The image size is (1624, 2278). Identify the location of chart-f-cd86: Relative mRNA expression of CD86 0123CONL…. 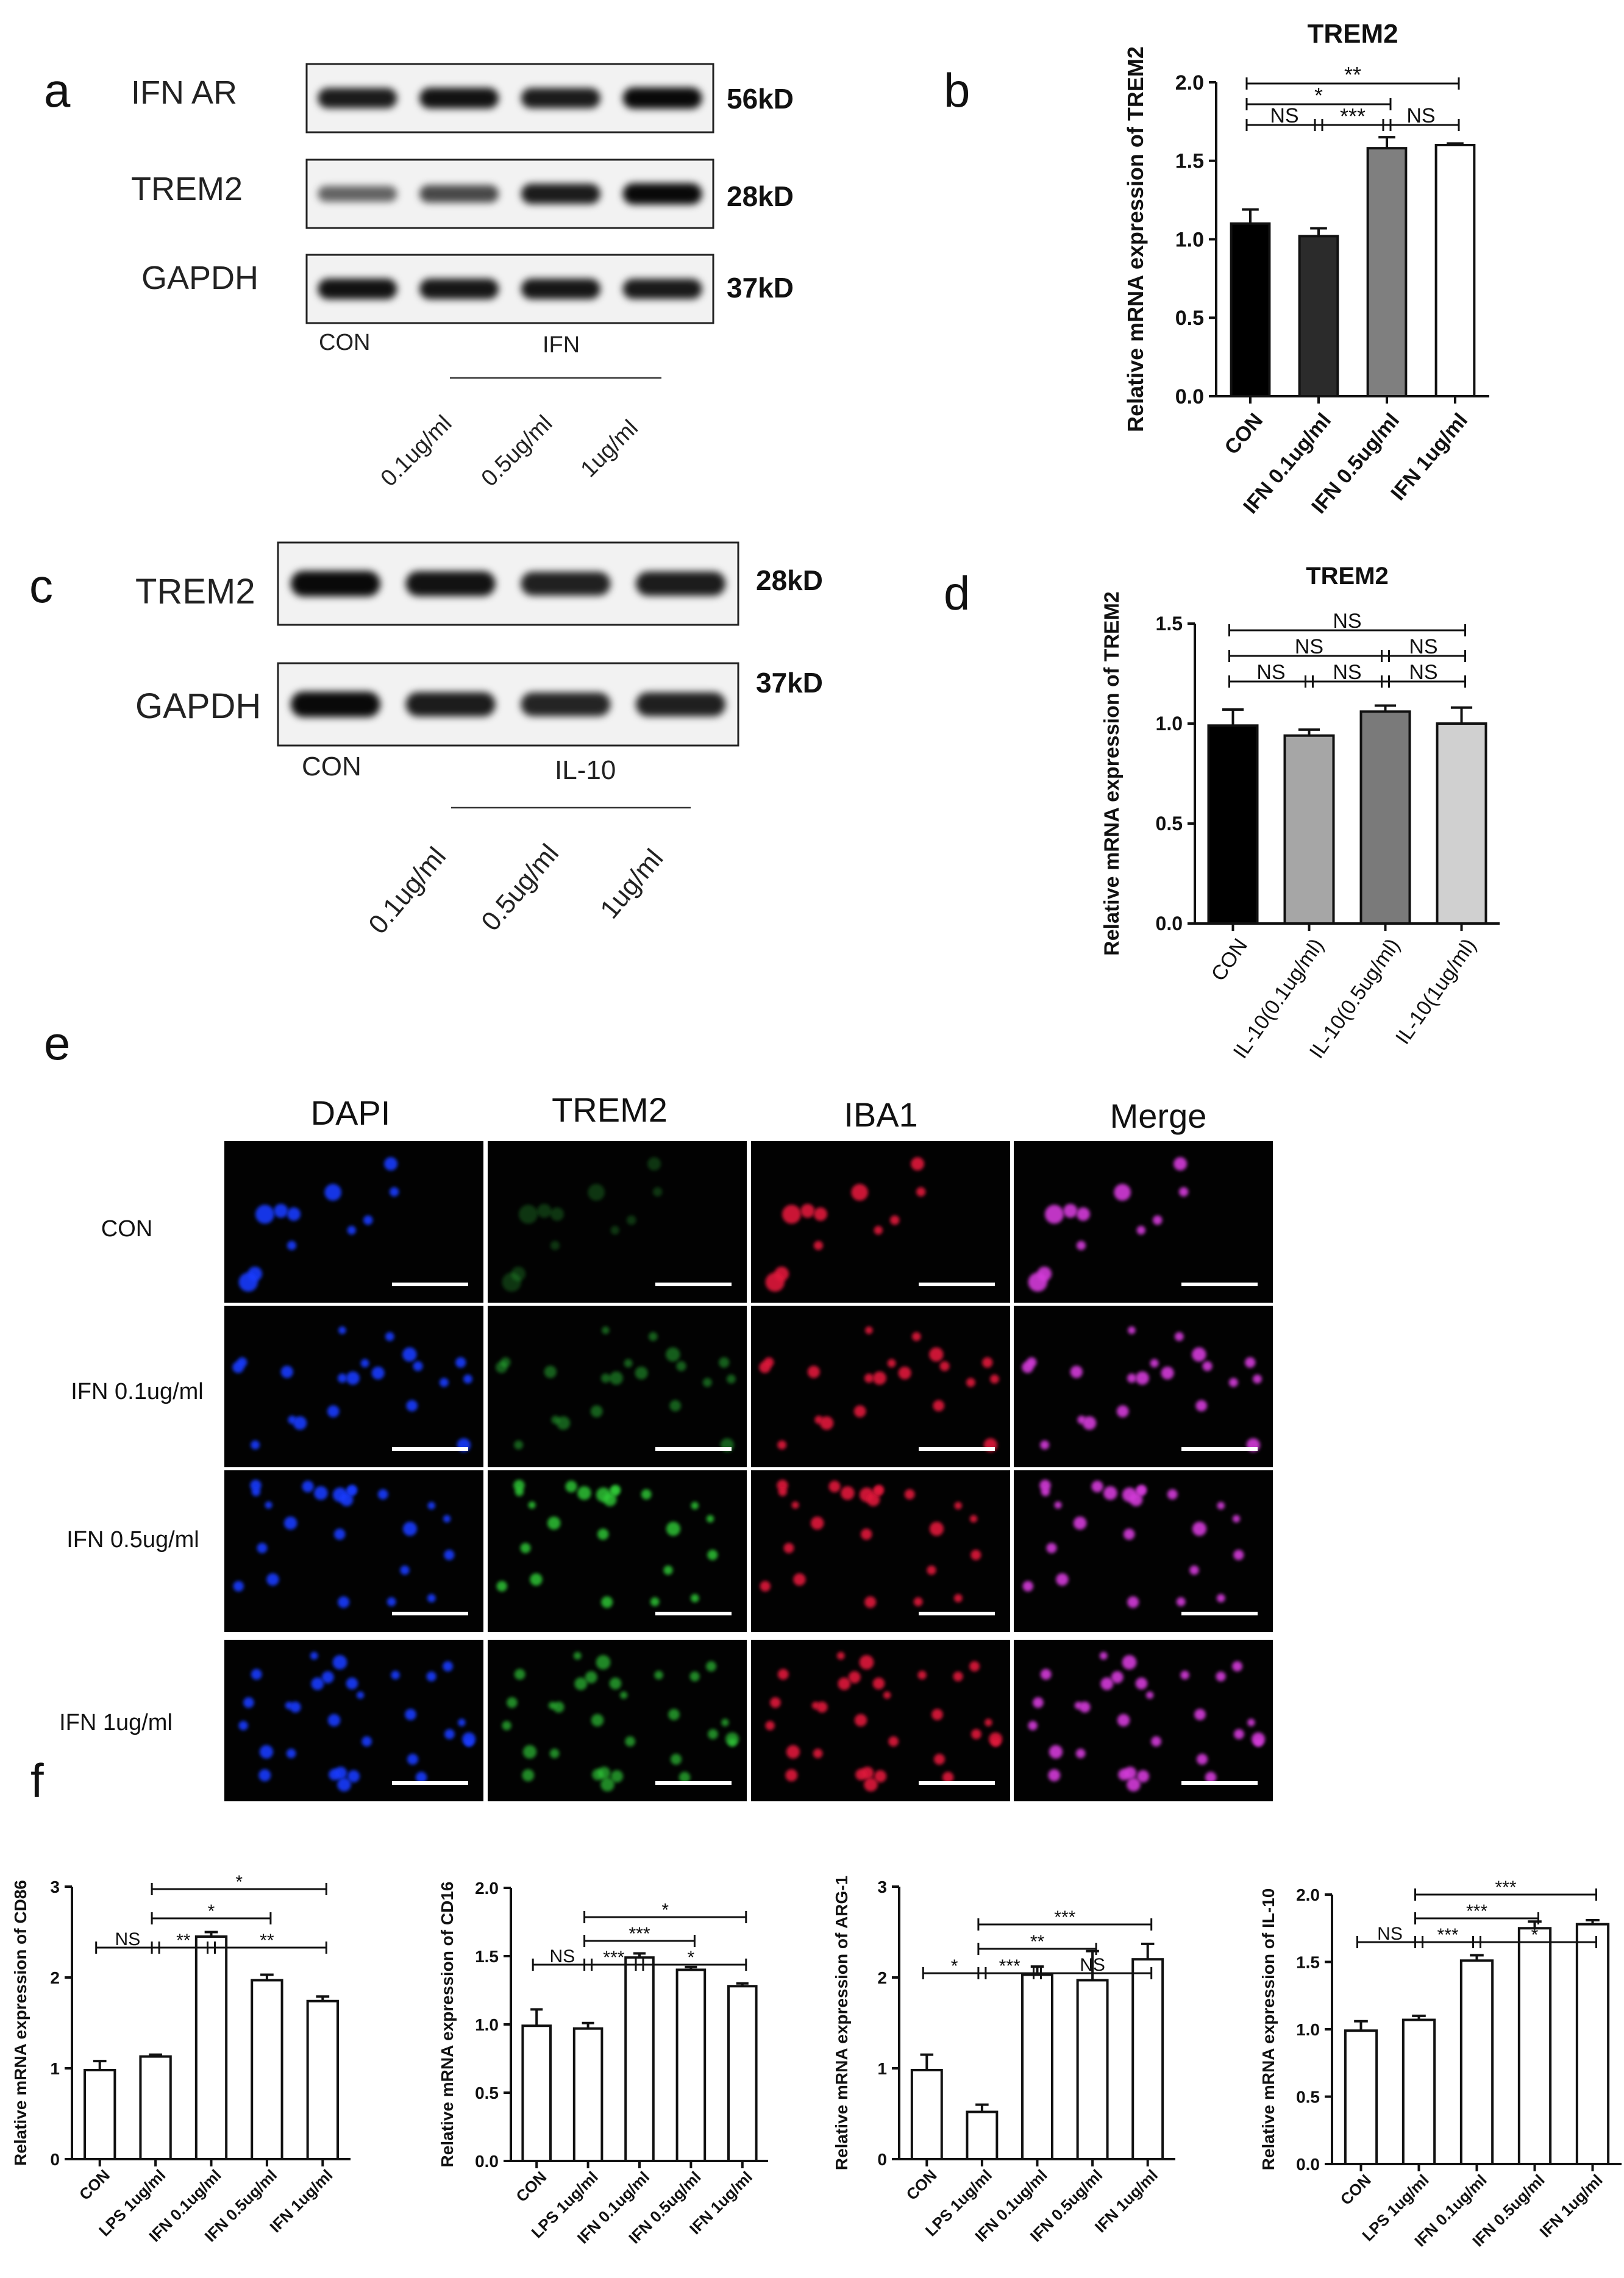
(181, 2059).